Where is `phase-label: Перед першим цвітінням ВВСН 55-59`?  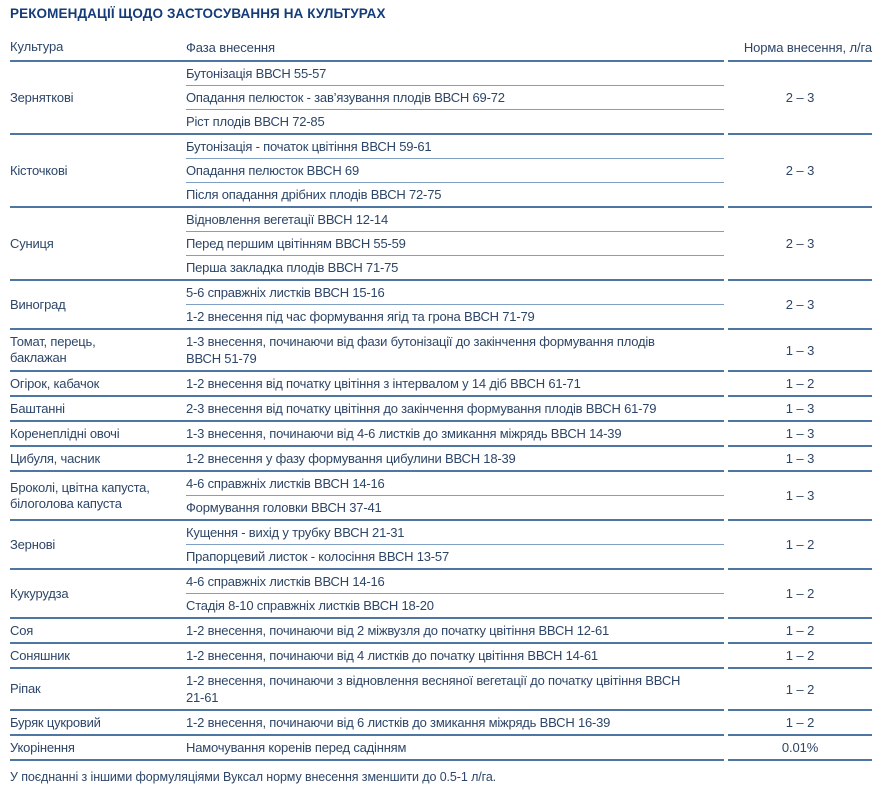 phase-label: Перед першим цвітінням ВВСН 55-59 is located at coordinates (296, 243).